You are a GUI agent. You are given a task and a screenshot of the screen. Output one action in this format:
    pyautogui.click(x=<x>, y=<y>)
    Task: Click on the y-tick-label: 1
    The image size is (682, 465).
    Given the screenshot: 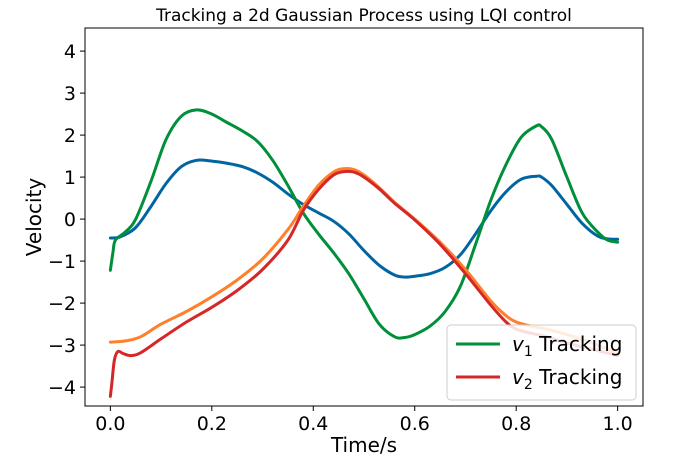 What is the action you would take?
    pyautogui.click(x=70, y=178)
    